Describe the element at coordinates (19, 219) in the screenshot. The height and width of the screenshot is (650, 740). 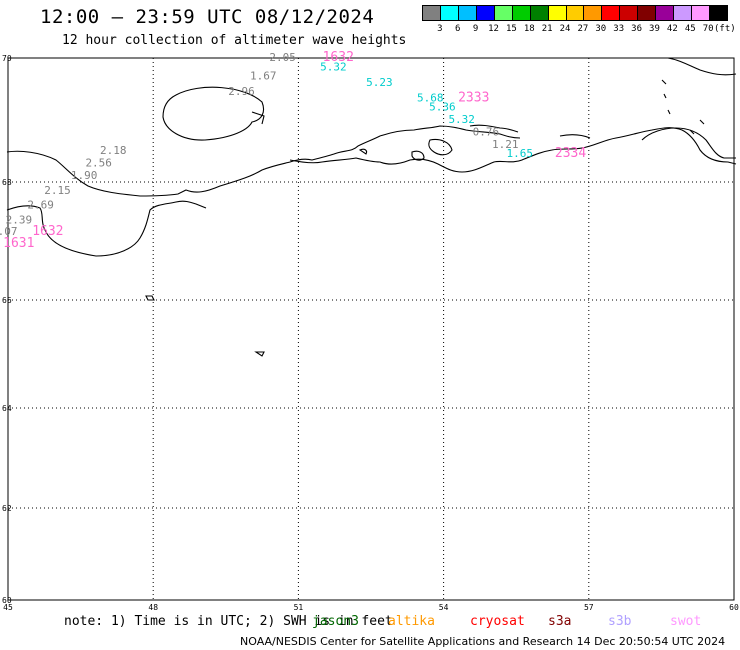
I see `wave-height-value: 2.39` at that location.